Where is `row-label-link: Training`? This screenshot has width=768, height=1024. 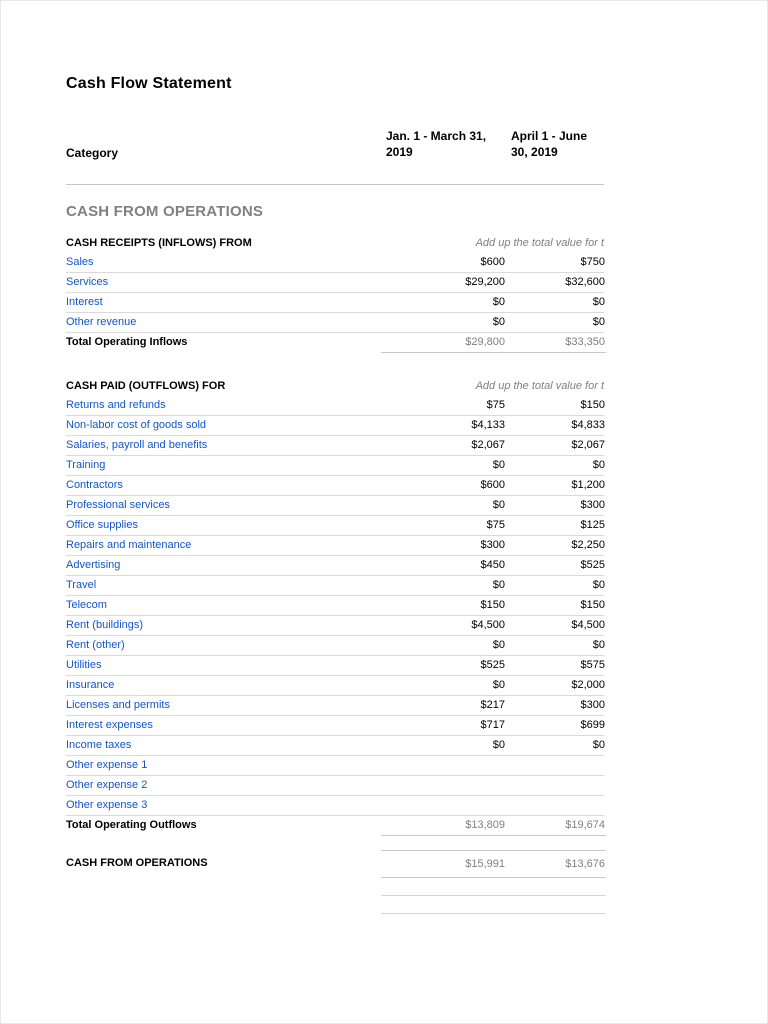 row-label-link: Training is located at coordinates (86, 465).